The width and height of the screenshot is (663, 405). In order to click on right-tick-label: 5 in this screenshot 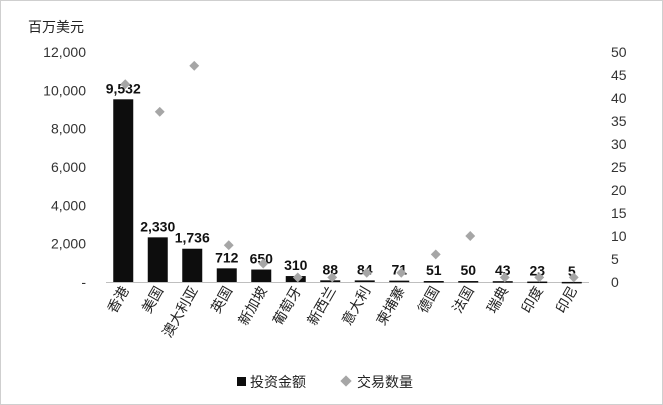, I will do `click(615, 259)`.